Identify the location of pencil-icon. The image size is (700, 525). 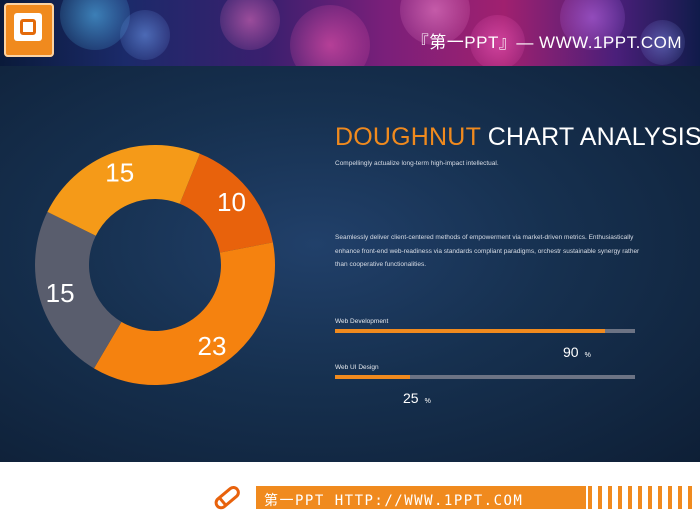
(227, 498).